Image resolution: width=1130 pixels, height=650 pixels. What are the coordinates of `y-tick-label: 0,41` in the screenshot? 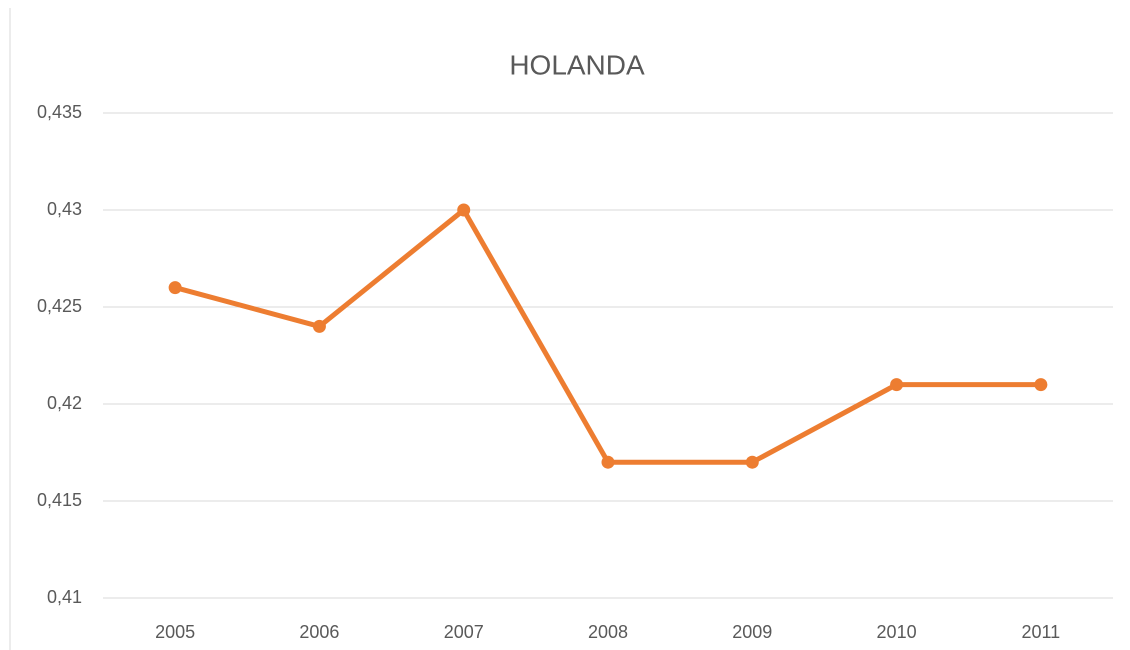 It's located at (64, 597).